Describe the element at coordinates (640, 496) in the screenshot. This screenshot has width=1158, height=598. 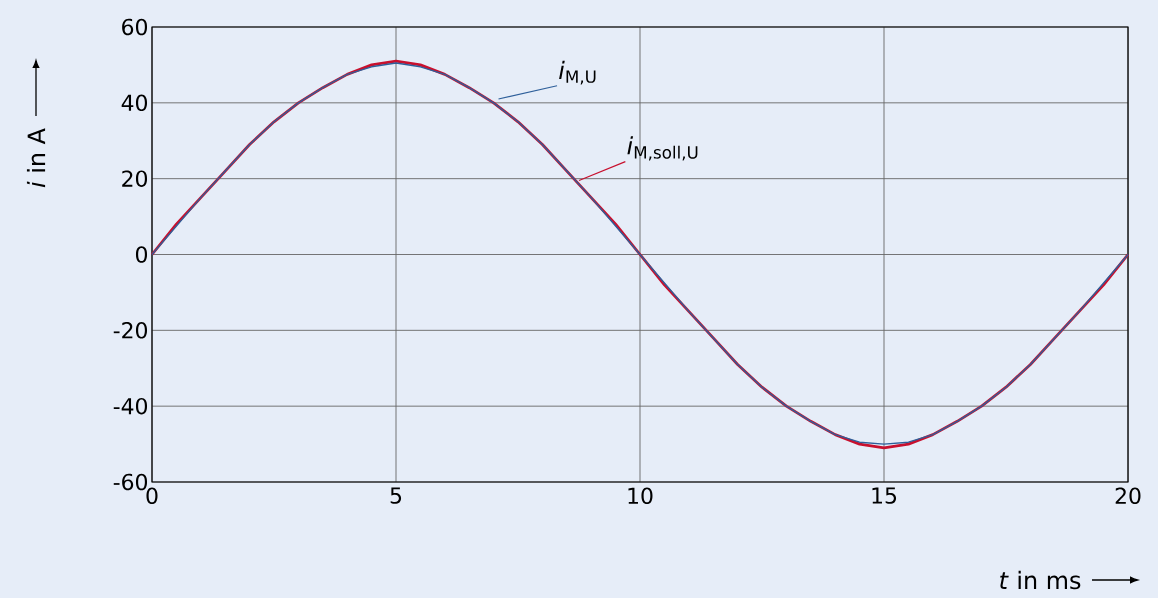
I see `x-tick-label: 10` at that location.